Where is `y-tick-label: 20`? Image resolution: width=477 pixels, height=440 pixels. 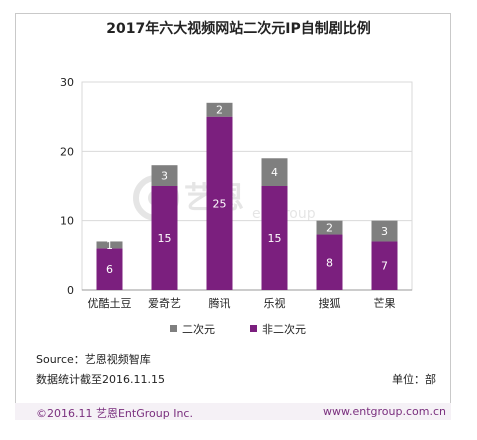
y-tick-label: 20 is located at coordinates (67, 151).